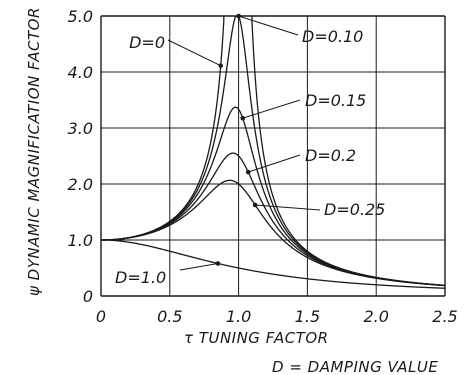  Describe the element at coordinates (355, 366) in the screenshot. I see `damping-note: D = DAMPING VALUE` at that location.